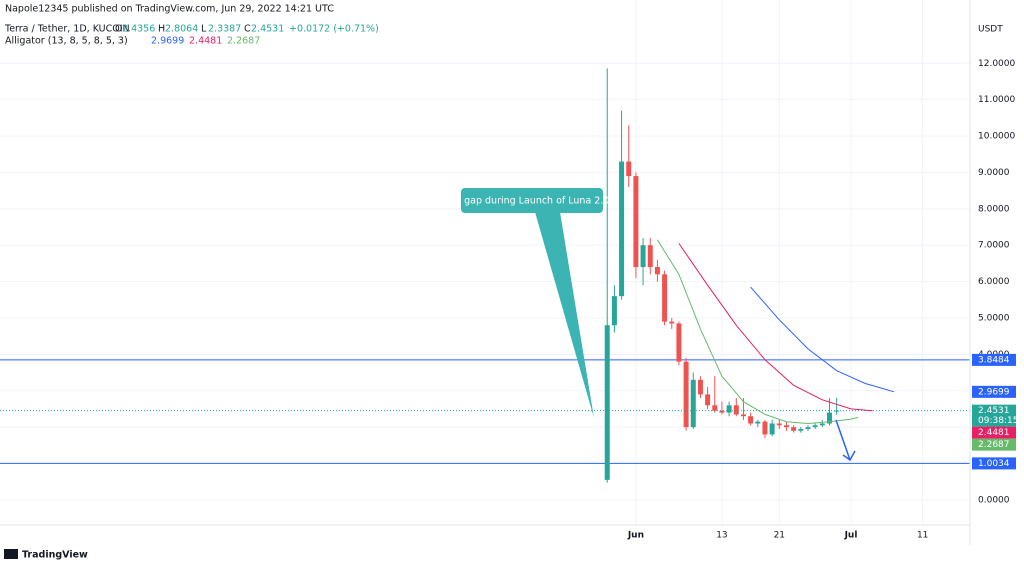 This screenshot has height=567, width=1024. I want to click on x-tick-label: 21, so click(779, 536).